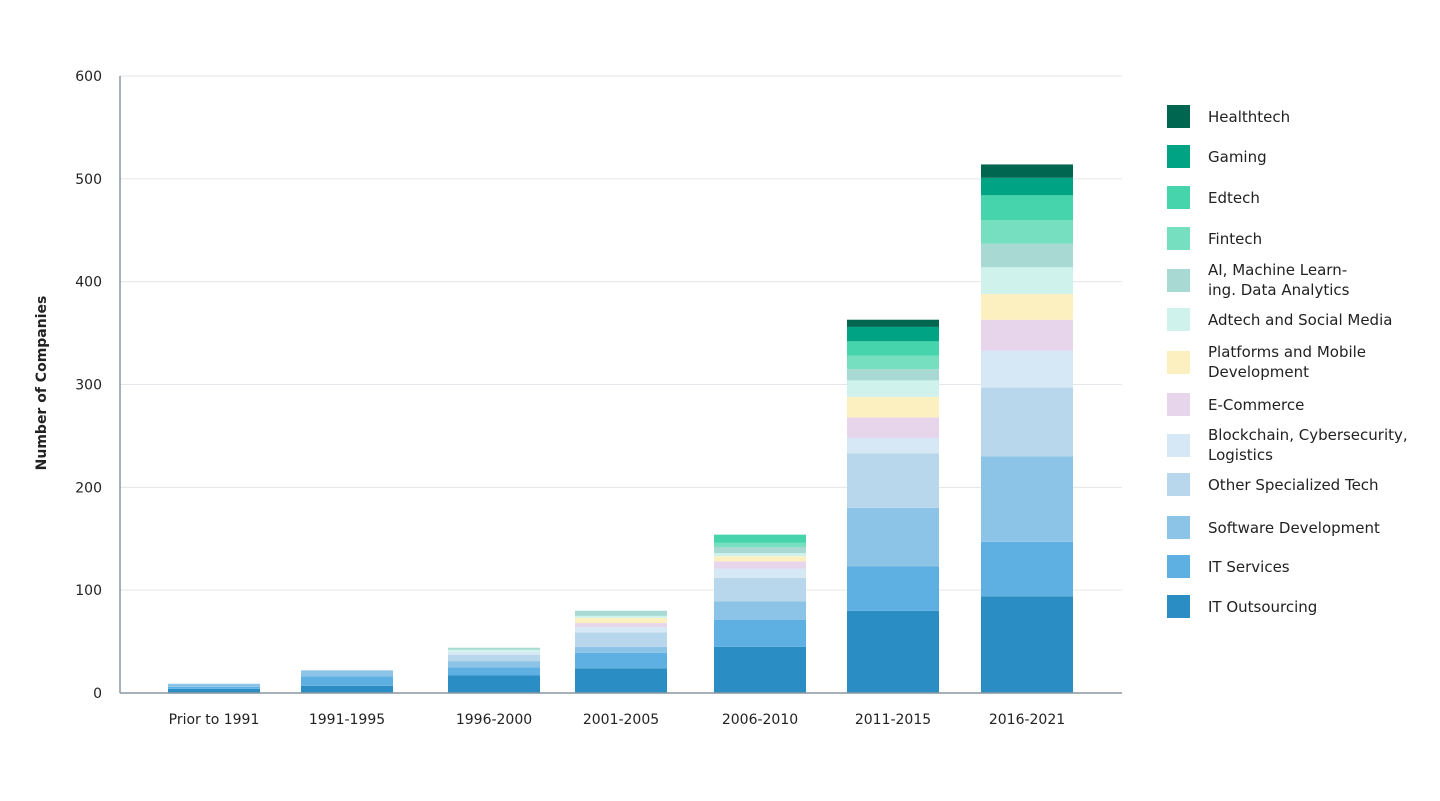 Image resolution: width=1440 pixels, height=801 pixels. What do you see at coordinates (893, 720) in the screenshot?
I see `x-tick-label: 2011-2015` at bounding box center [893, 720].